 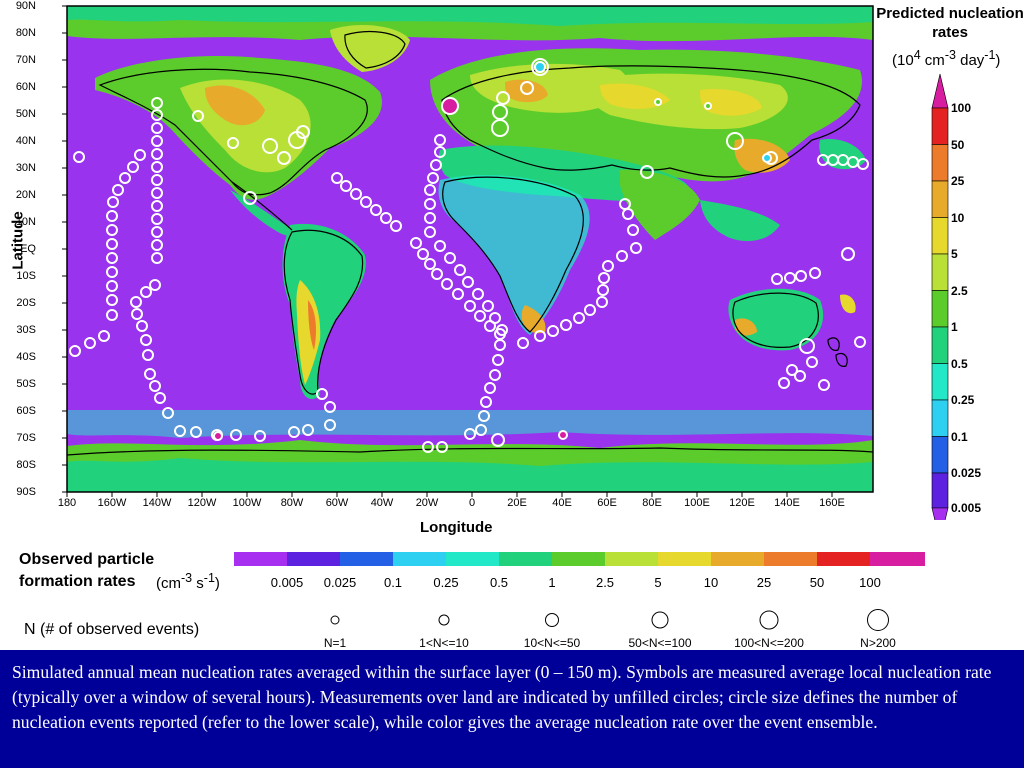 What do you see at coordinates (959, 436) in the screenshot?
I see `colorbar-label: 0.1` at bounding box center [959, 436].